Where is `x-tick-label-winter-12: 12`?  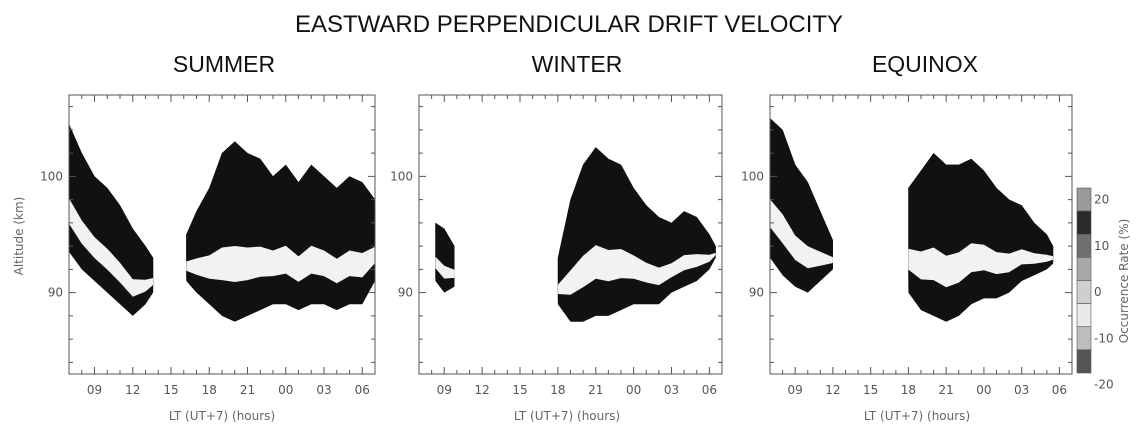 x-tick-label-winter-12: 12 is located at coordinates (481, 390).